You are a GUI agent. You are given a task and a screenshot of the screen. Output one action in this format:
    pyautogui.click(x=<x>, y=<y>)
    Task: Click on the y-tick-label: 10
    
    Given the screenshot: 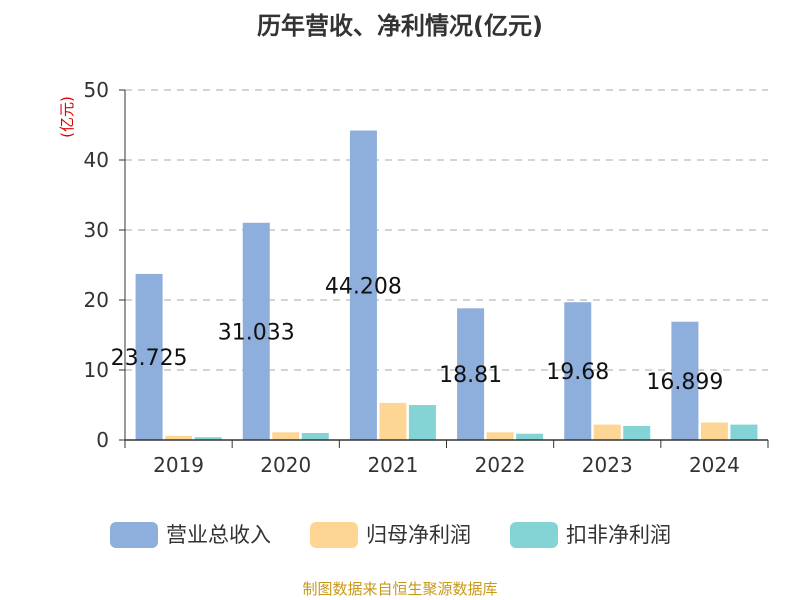 What is the action you would take?
    pyautogui.click(x=96, y=370)
    